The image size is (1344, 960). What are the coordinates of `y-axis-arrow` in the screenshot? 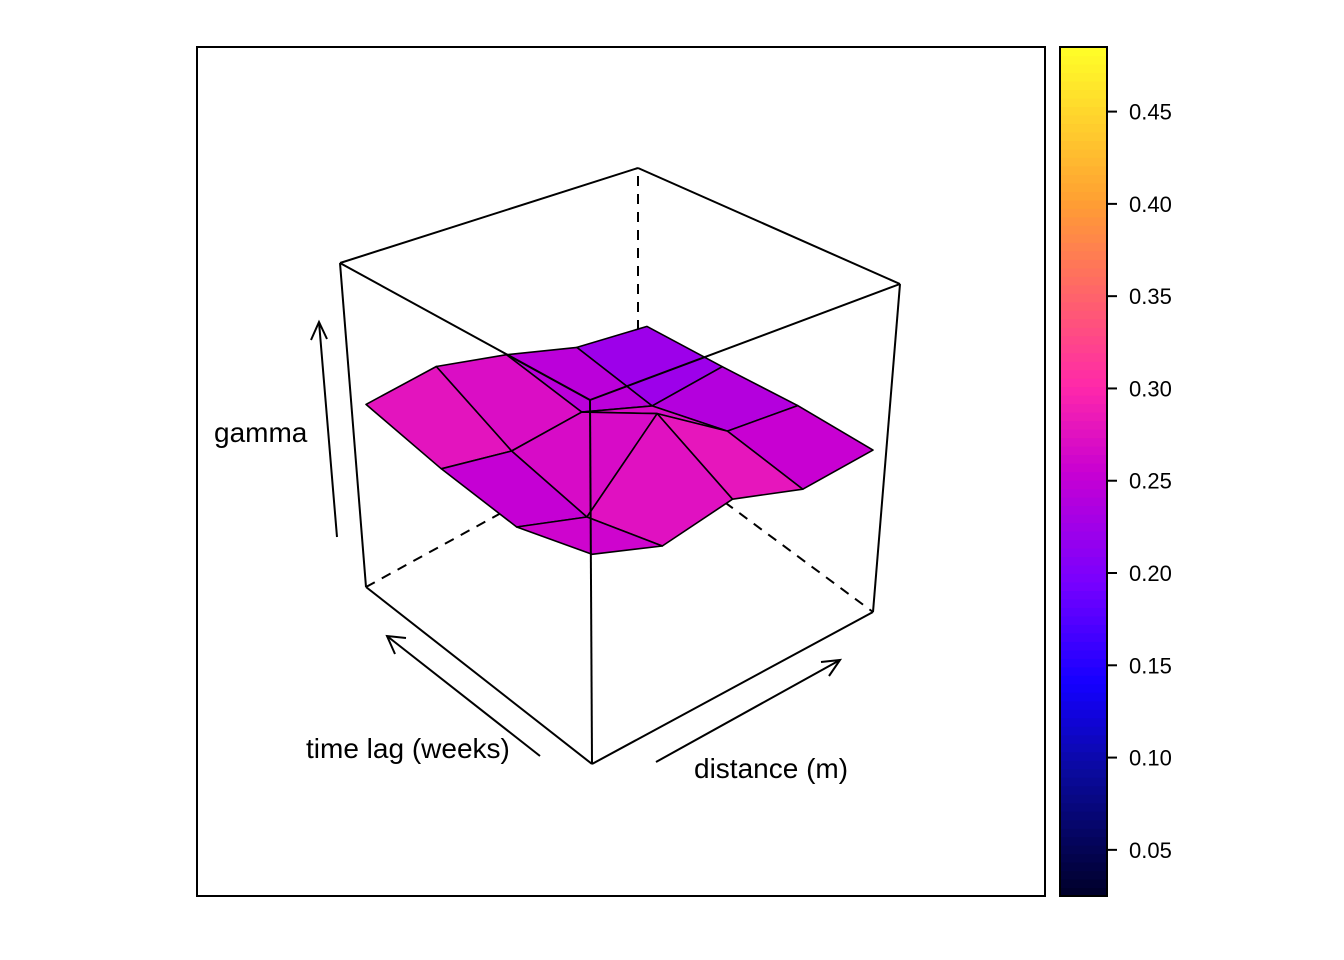 It's located at (463, 695).